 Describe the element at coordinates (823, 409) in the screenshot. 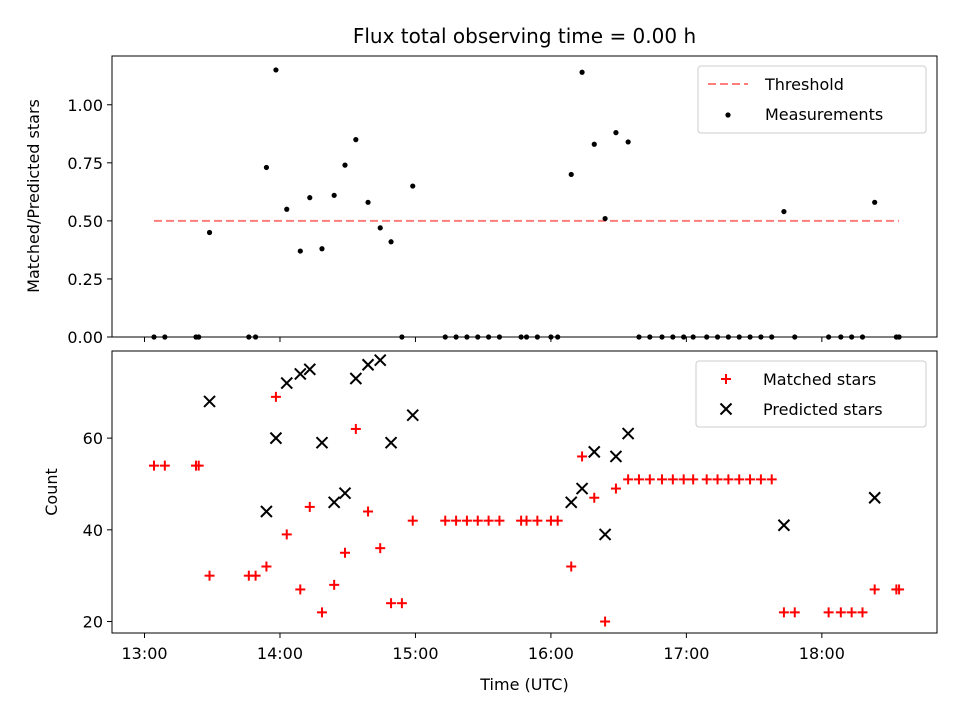

I see `predicted-legend-label: Predicted stars` at that location.